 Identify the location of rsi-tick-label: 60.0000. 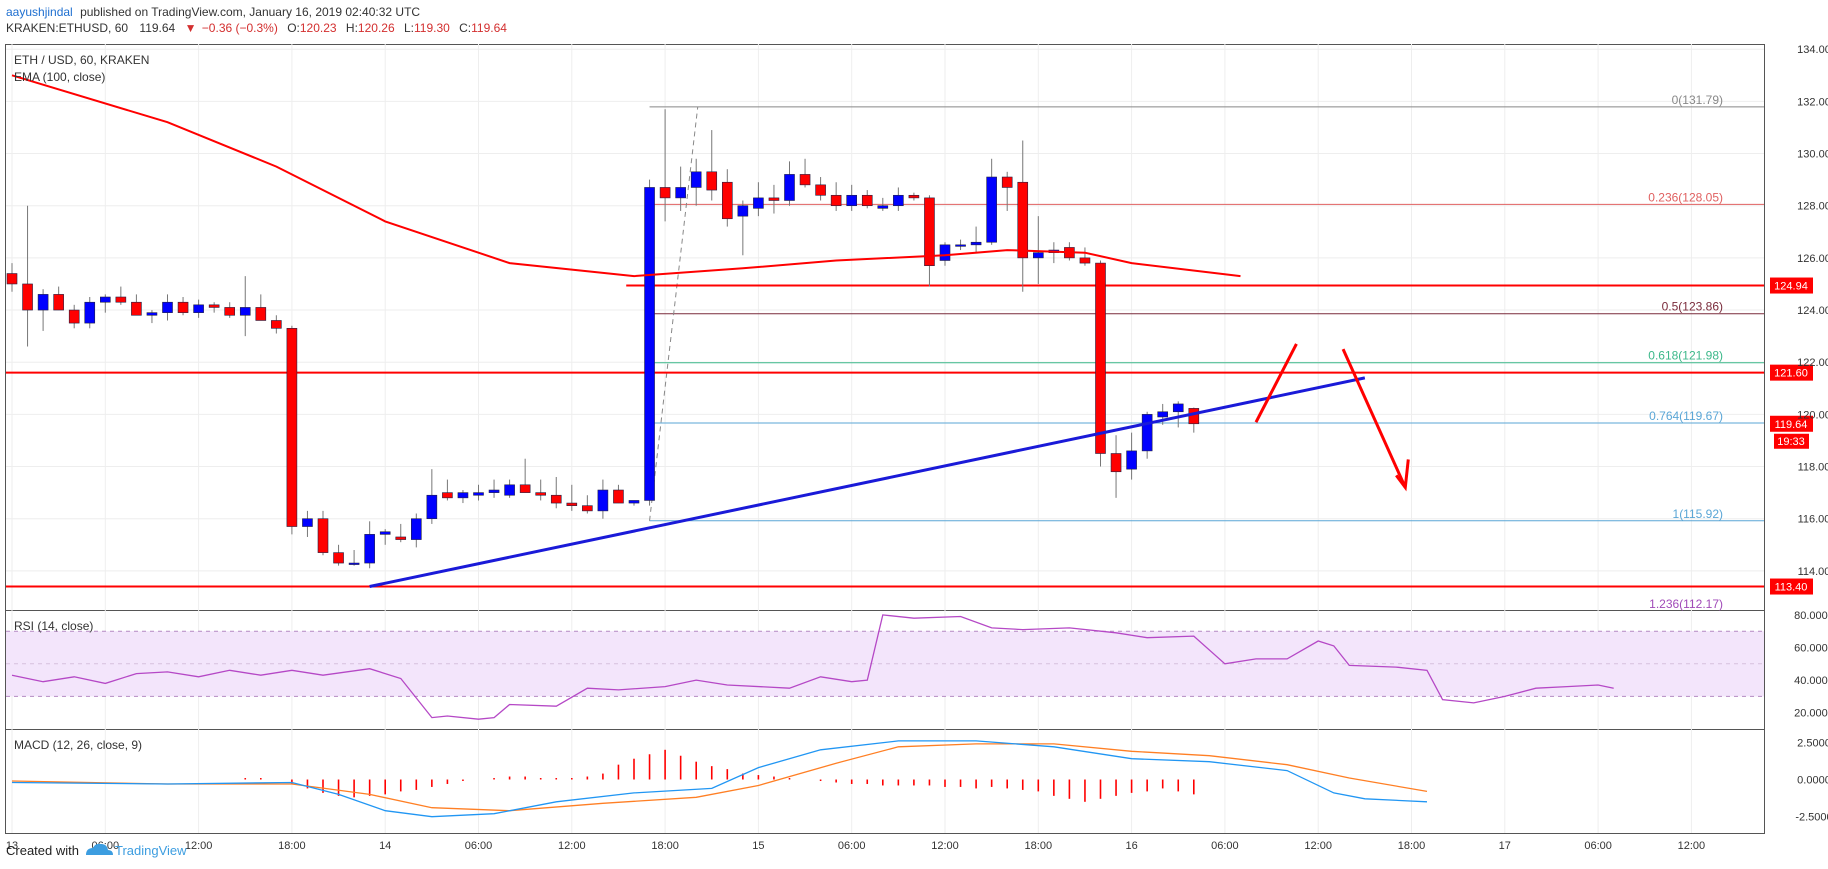
(1811, 648).